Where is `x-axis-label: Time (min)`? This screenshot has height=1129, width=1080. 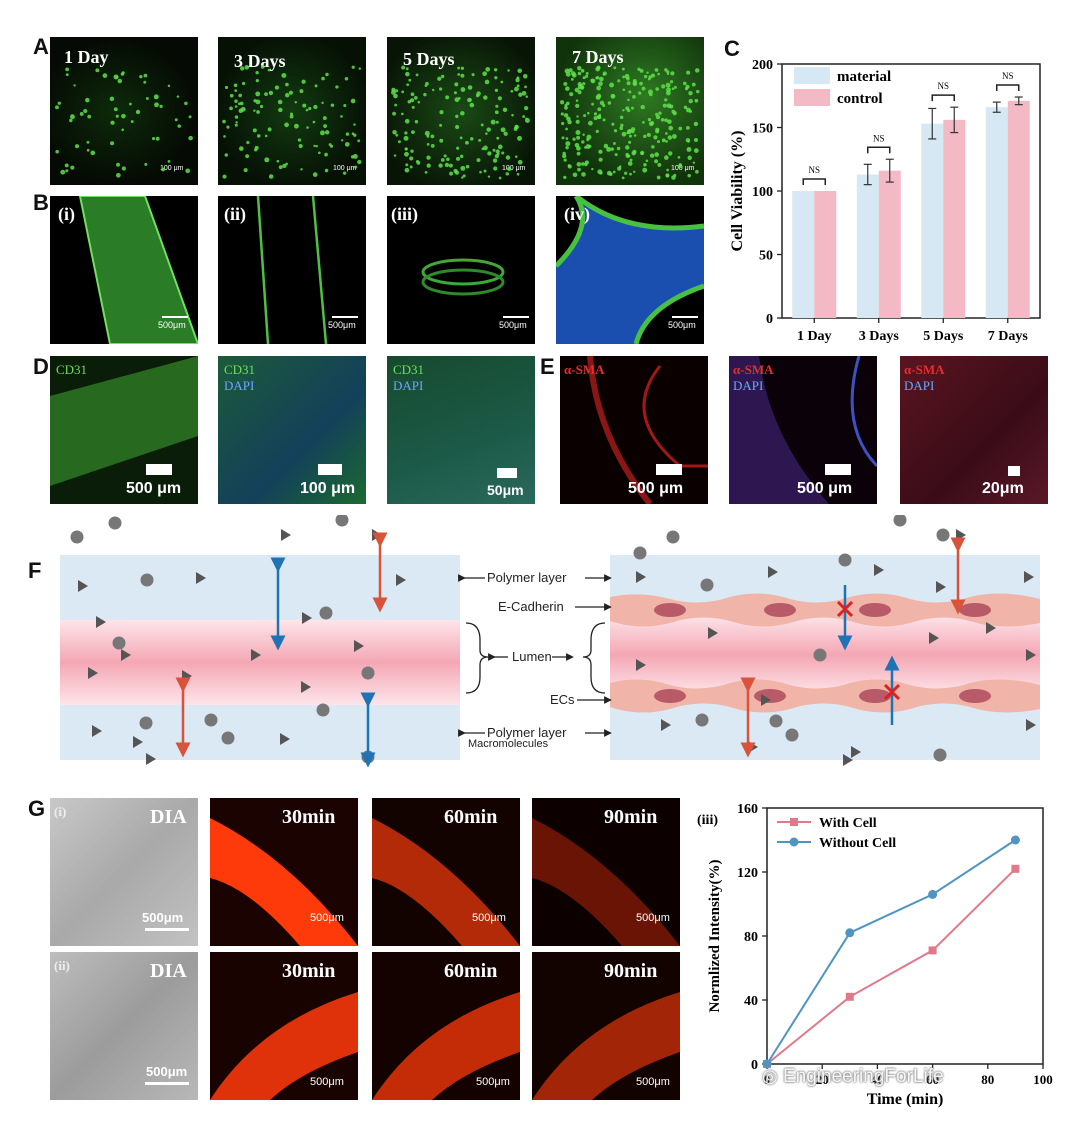
x-axis-label: Time (min) is located at coordinates (905, 1099).